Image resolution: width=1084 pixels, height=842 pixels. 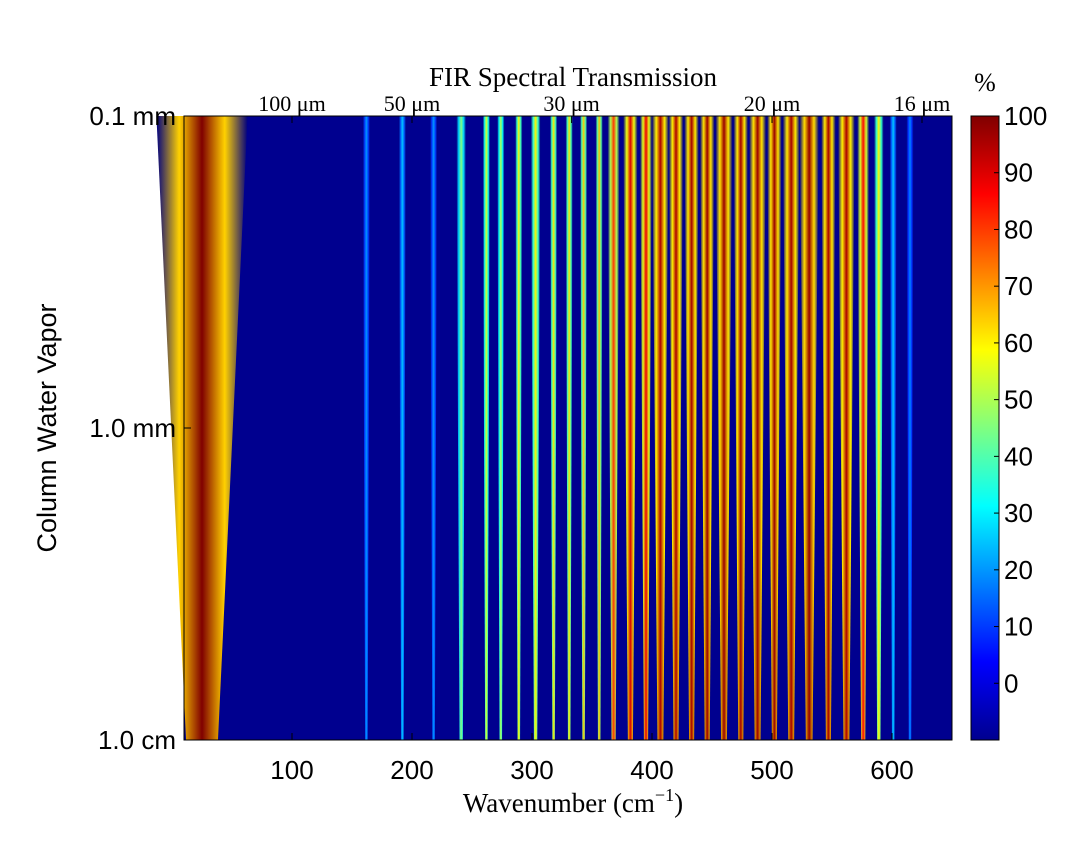 What do you see at coordinates (132, 428) in the screenshot?
I see `y-tick-label: 1.0 mm` at bounding box center [132, 428].